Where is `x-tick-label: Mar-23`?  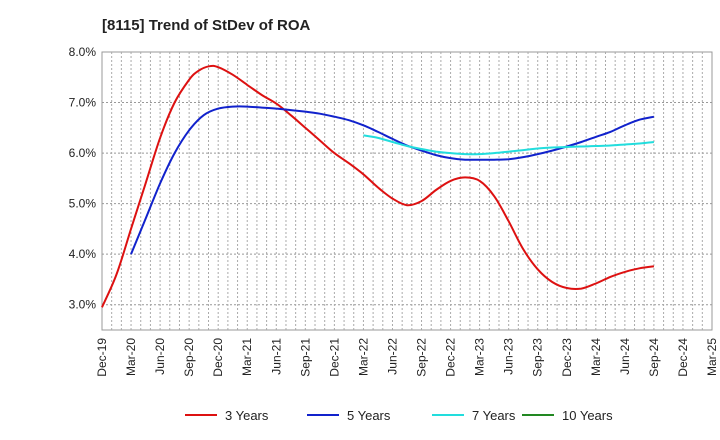
x-tick-label: Mar-23 is located at coordinates (480, 357).